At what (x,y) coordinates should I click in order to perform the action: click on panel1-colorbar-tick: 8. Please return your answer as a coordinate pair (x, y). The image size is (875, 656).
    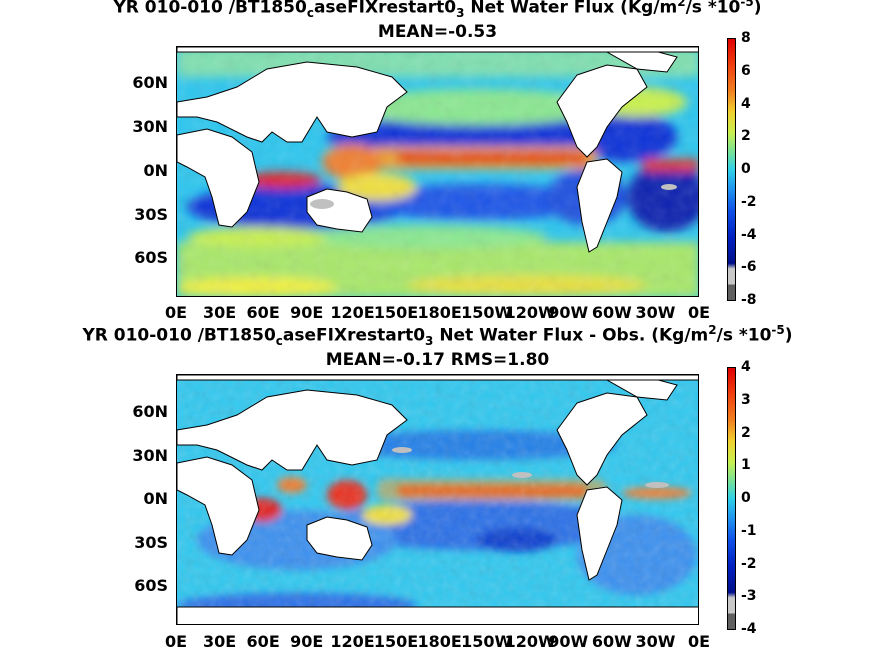
    Looking at the image, I should click on (746, 38).